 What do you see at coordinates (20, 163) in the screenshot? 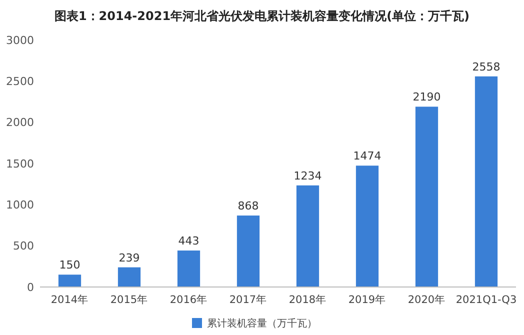
I see `y-tick-label: 1500` at bounding box center [20, 163].